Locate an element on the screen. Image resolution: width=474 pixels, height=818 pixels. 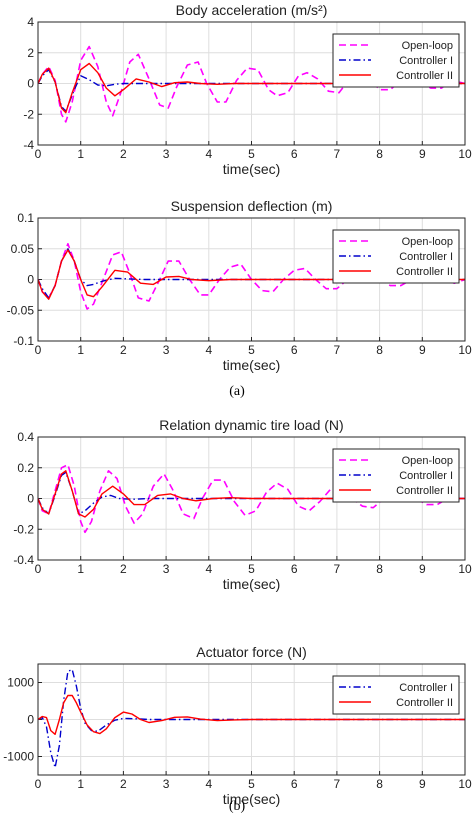
y-tick-label: -0.4 is located at coordinates (23, 560).